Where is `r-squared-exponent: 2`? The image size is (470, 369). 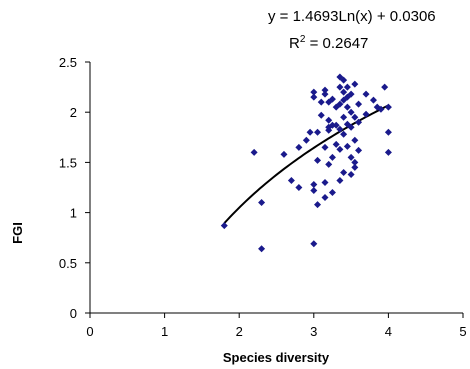
r-squared-exponent: 2 is located at coordinates (302, 39).